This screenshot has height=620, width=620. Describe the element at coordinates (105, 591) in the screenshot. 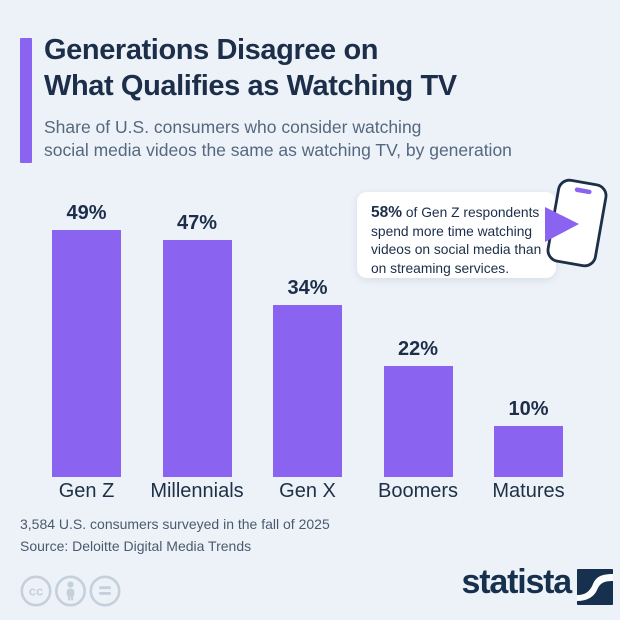

I see `cc-nd-icon` at that location.